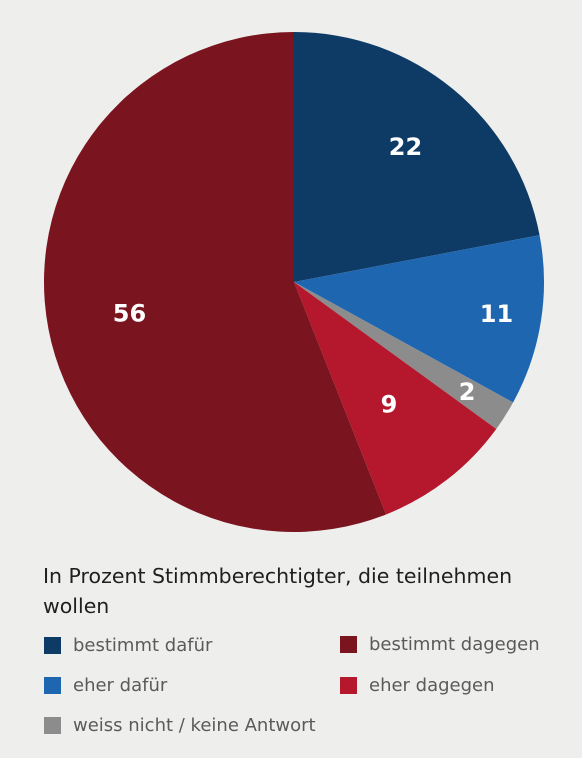 This screenshot has width=582, height=758. What do you see at coordinates (389, 405) in the screenshot?
I see `pie-value-label-3: 9` at bounding box center [389, 405].